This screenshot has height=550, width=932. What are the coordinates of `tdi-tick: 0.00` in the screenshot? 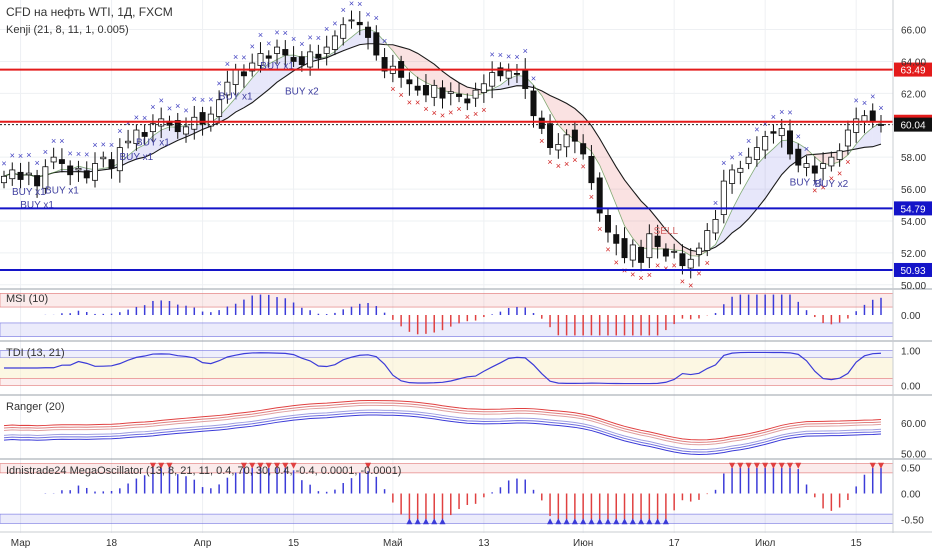 It's located at (911, 386).